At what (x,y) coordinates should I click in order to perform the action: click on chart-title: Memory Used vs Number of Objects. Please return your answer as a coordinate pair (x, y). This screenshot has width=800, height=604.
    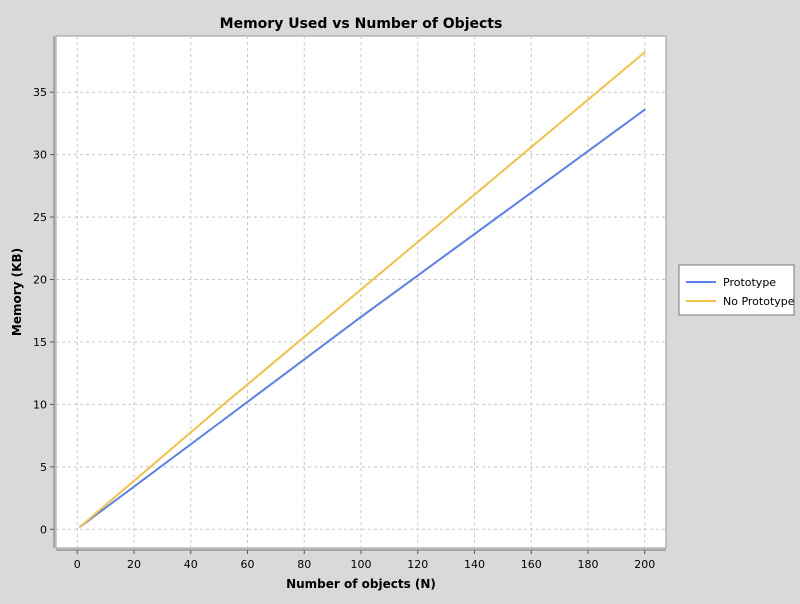
    Looking at the image, I should click on (361, 24).